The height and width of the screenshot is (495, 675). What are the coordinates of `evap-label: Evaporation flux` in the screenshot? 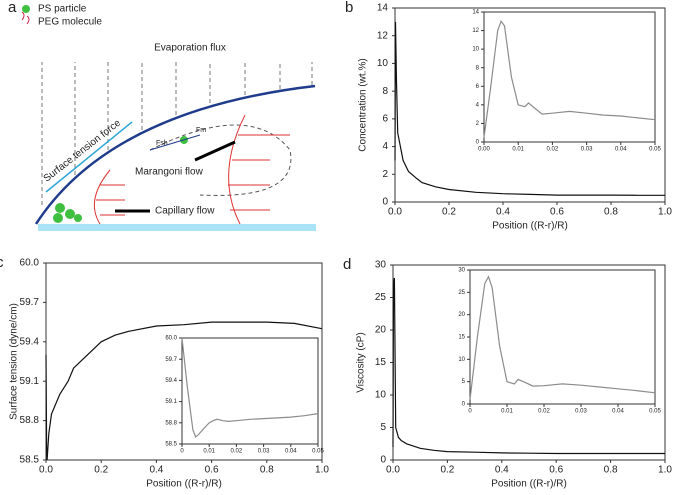 It's located at (190, 48).